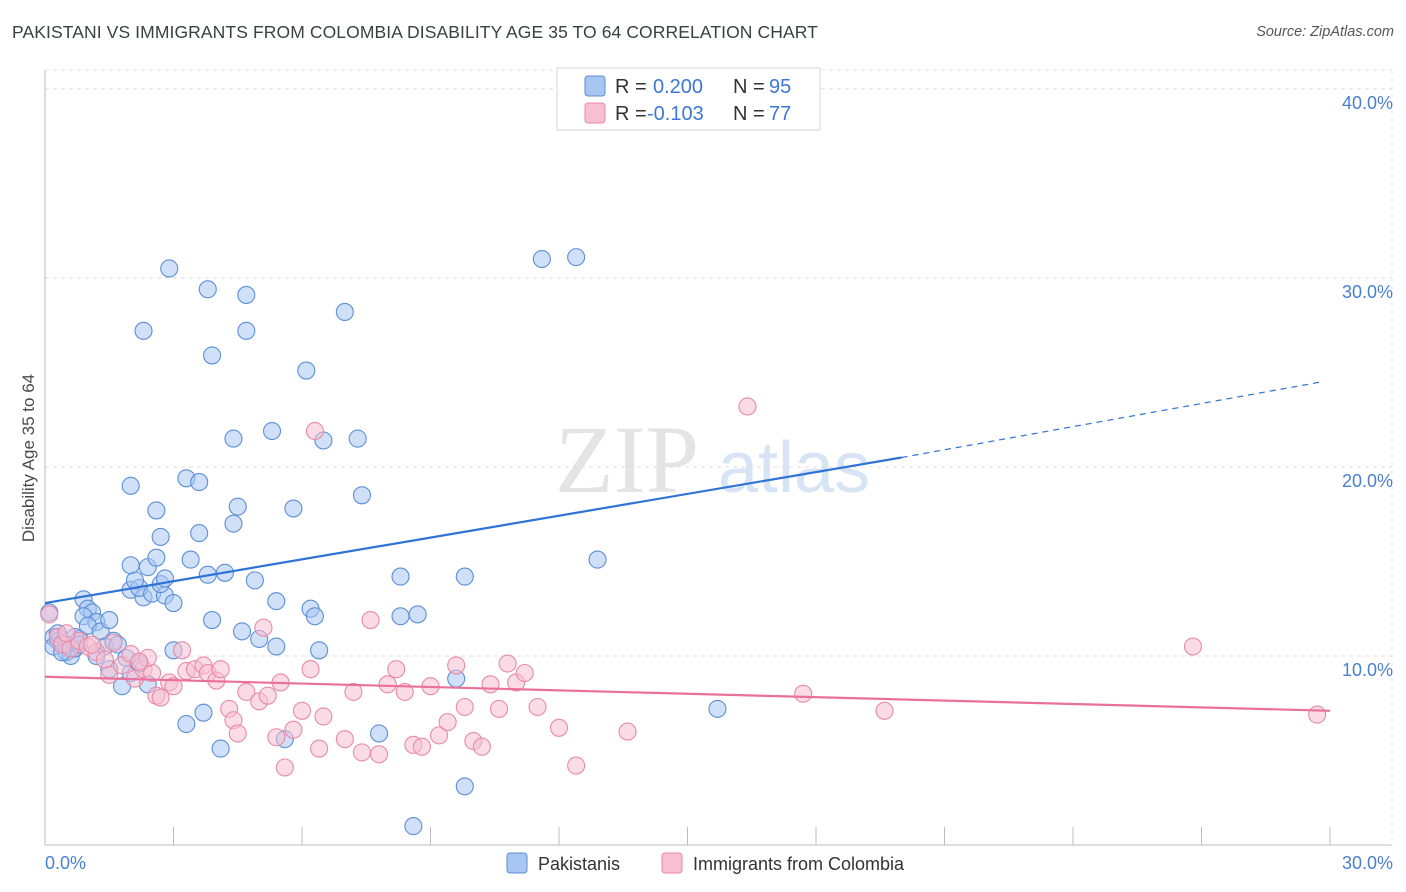 The image size is (1406, 892). Describe the element at coordinates (1111, 420) in the screenshot. I see `trend-line-pakistanis-extension` at that location.